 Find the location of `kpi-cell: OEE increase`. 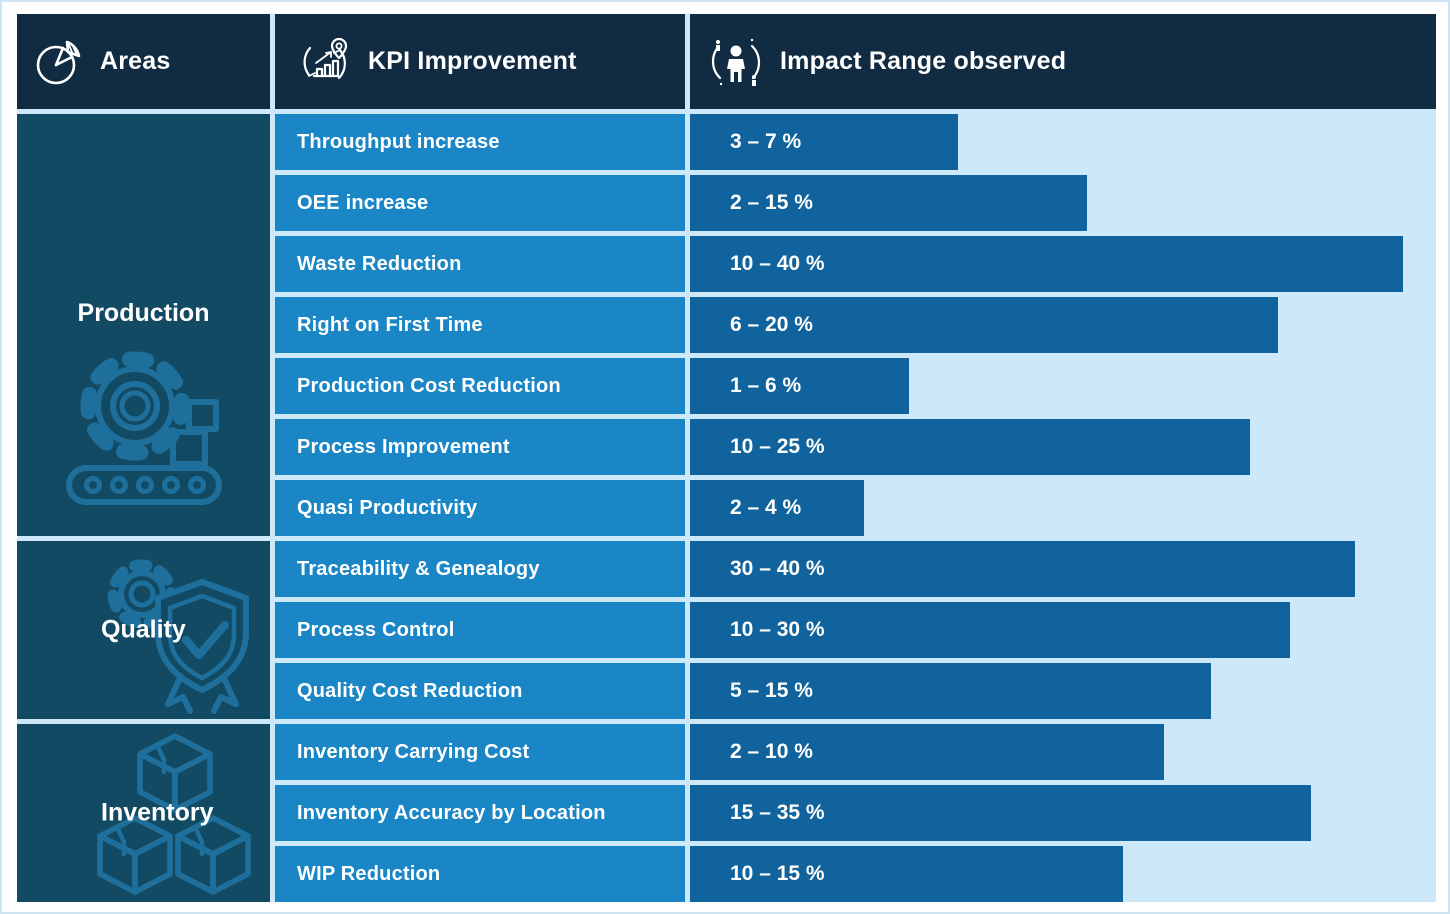

kpi-cell: OEE increase is located at coordinates (480, 203).